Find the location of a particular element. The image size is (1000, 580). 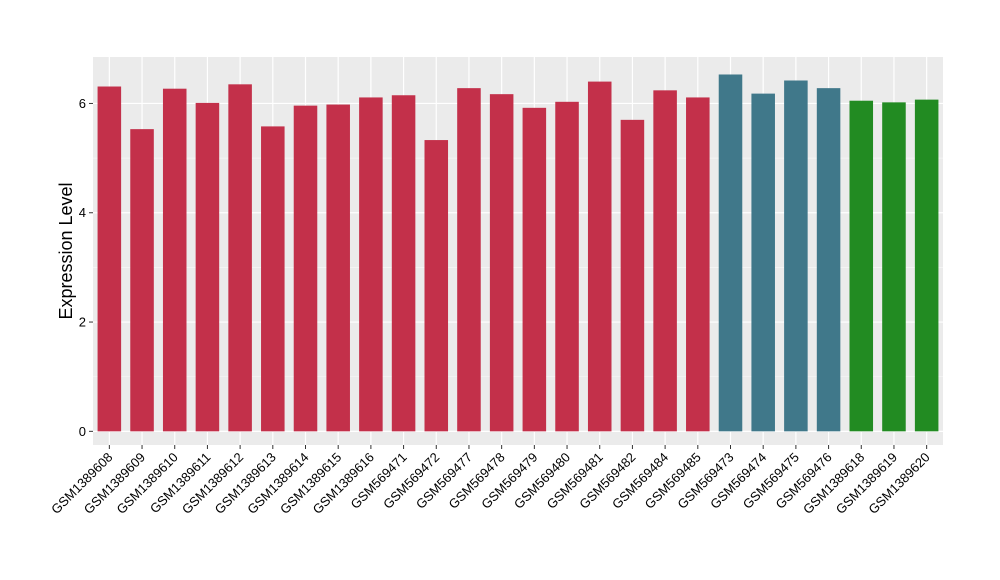

y-tick-label: 4 is located at coordinates (82, 212).